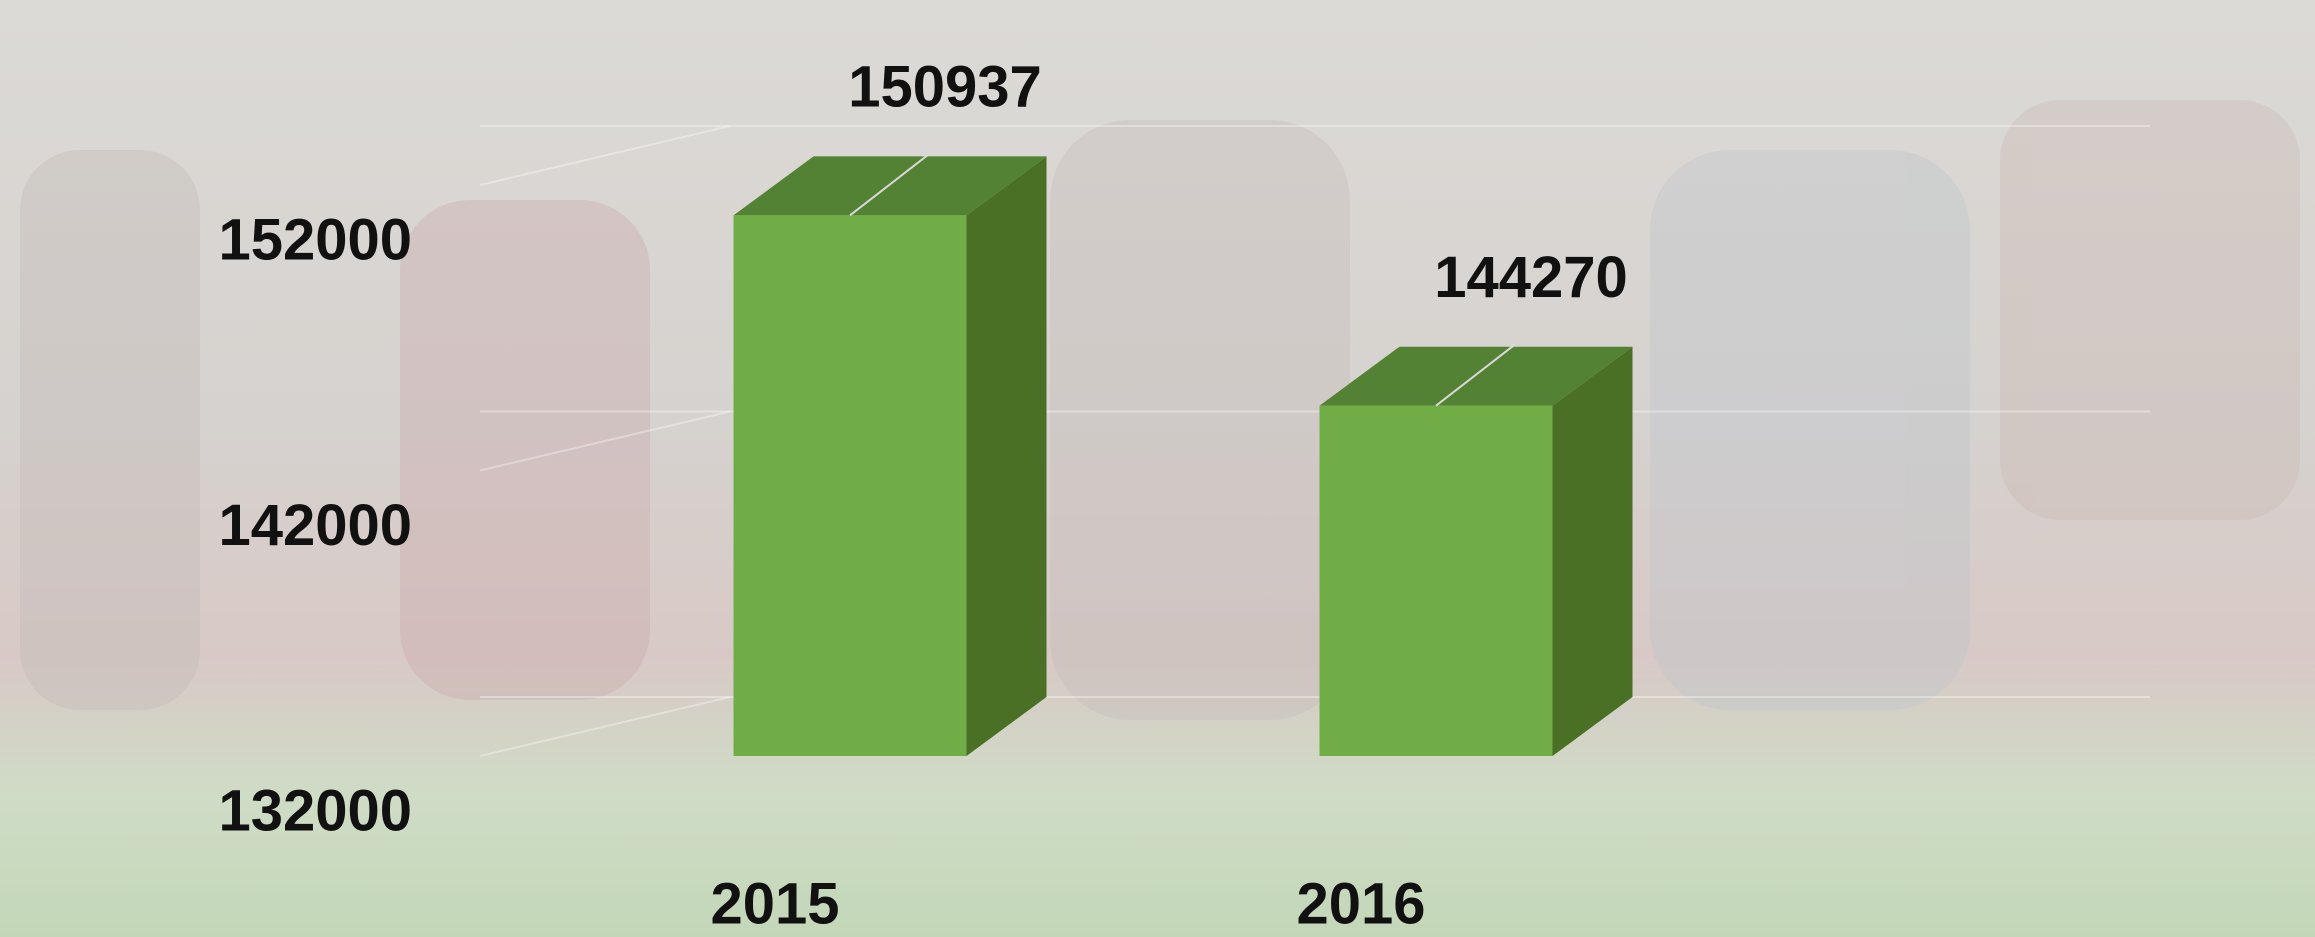 This screenshot has width=2315, height=937. Describe the element at coordinates (774, 903) in the screenshot. I see `x-tick-label: 2015` at that location.